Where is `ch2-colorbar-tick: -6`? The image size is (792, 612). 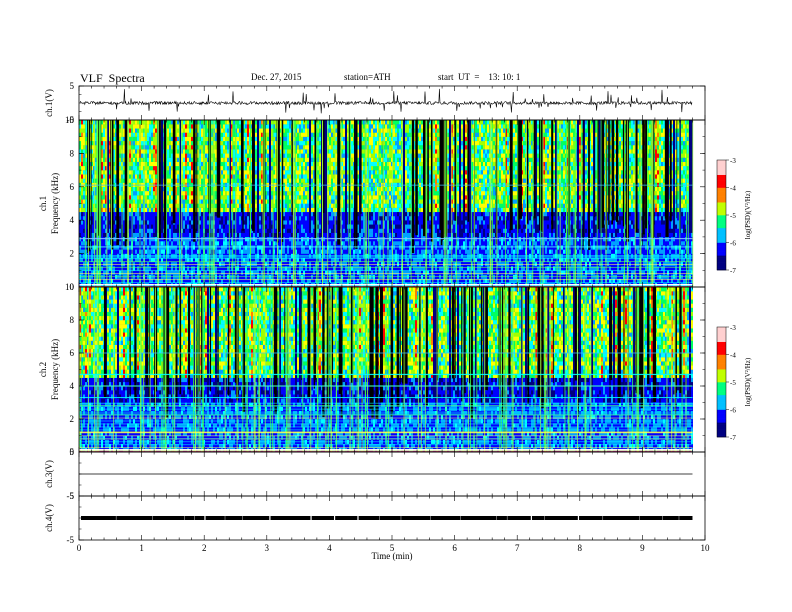 ch2-colorbar-tick: -6 is located at coordinates (733, 411).